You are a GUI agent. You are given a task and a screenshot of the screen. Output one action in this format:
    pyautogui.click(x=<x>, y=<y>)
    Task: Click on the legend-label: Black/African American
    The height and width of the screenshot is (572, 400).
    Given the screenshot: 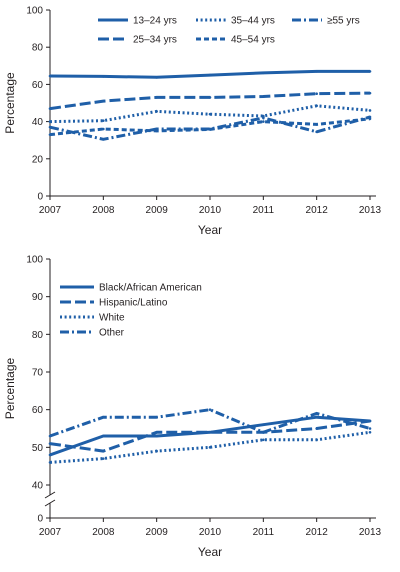 What is the action you would take?
    pyautogui.click(x=150, y=288)
    